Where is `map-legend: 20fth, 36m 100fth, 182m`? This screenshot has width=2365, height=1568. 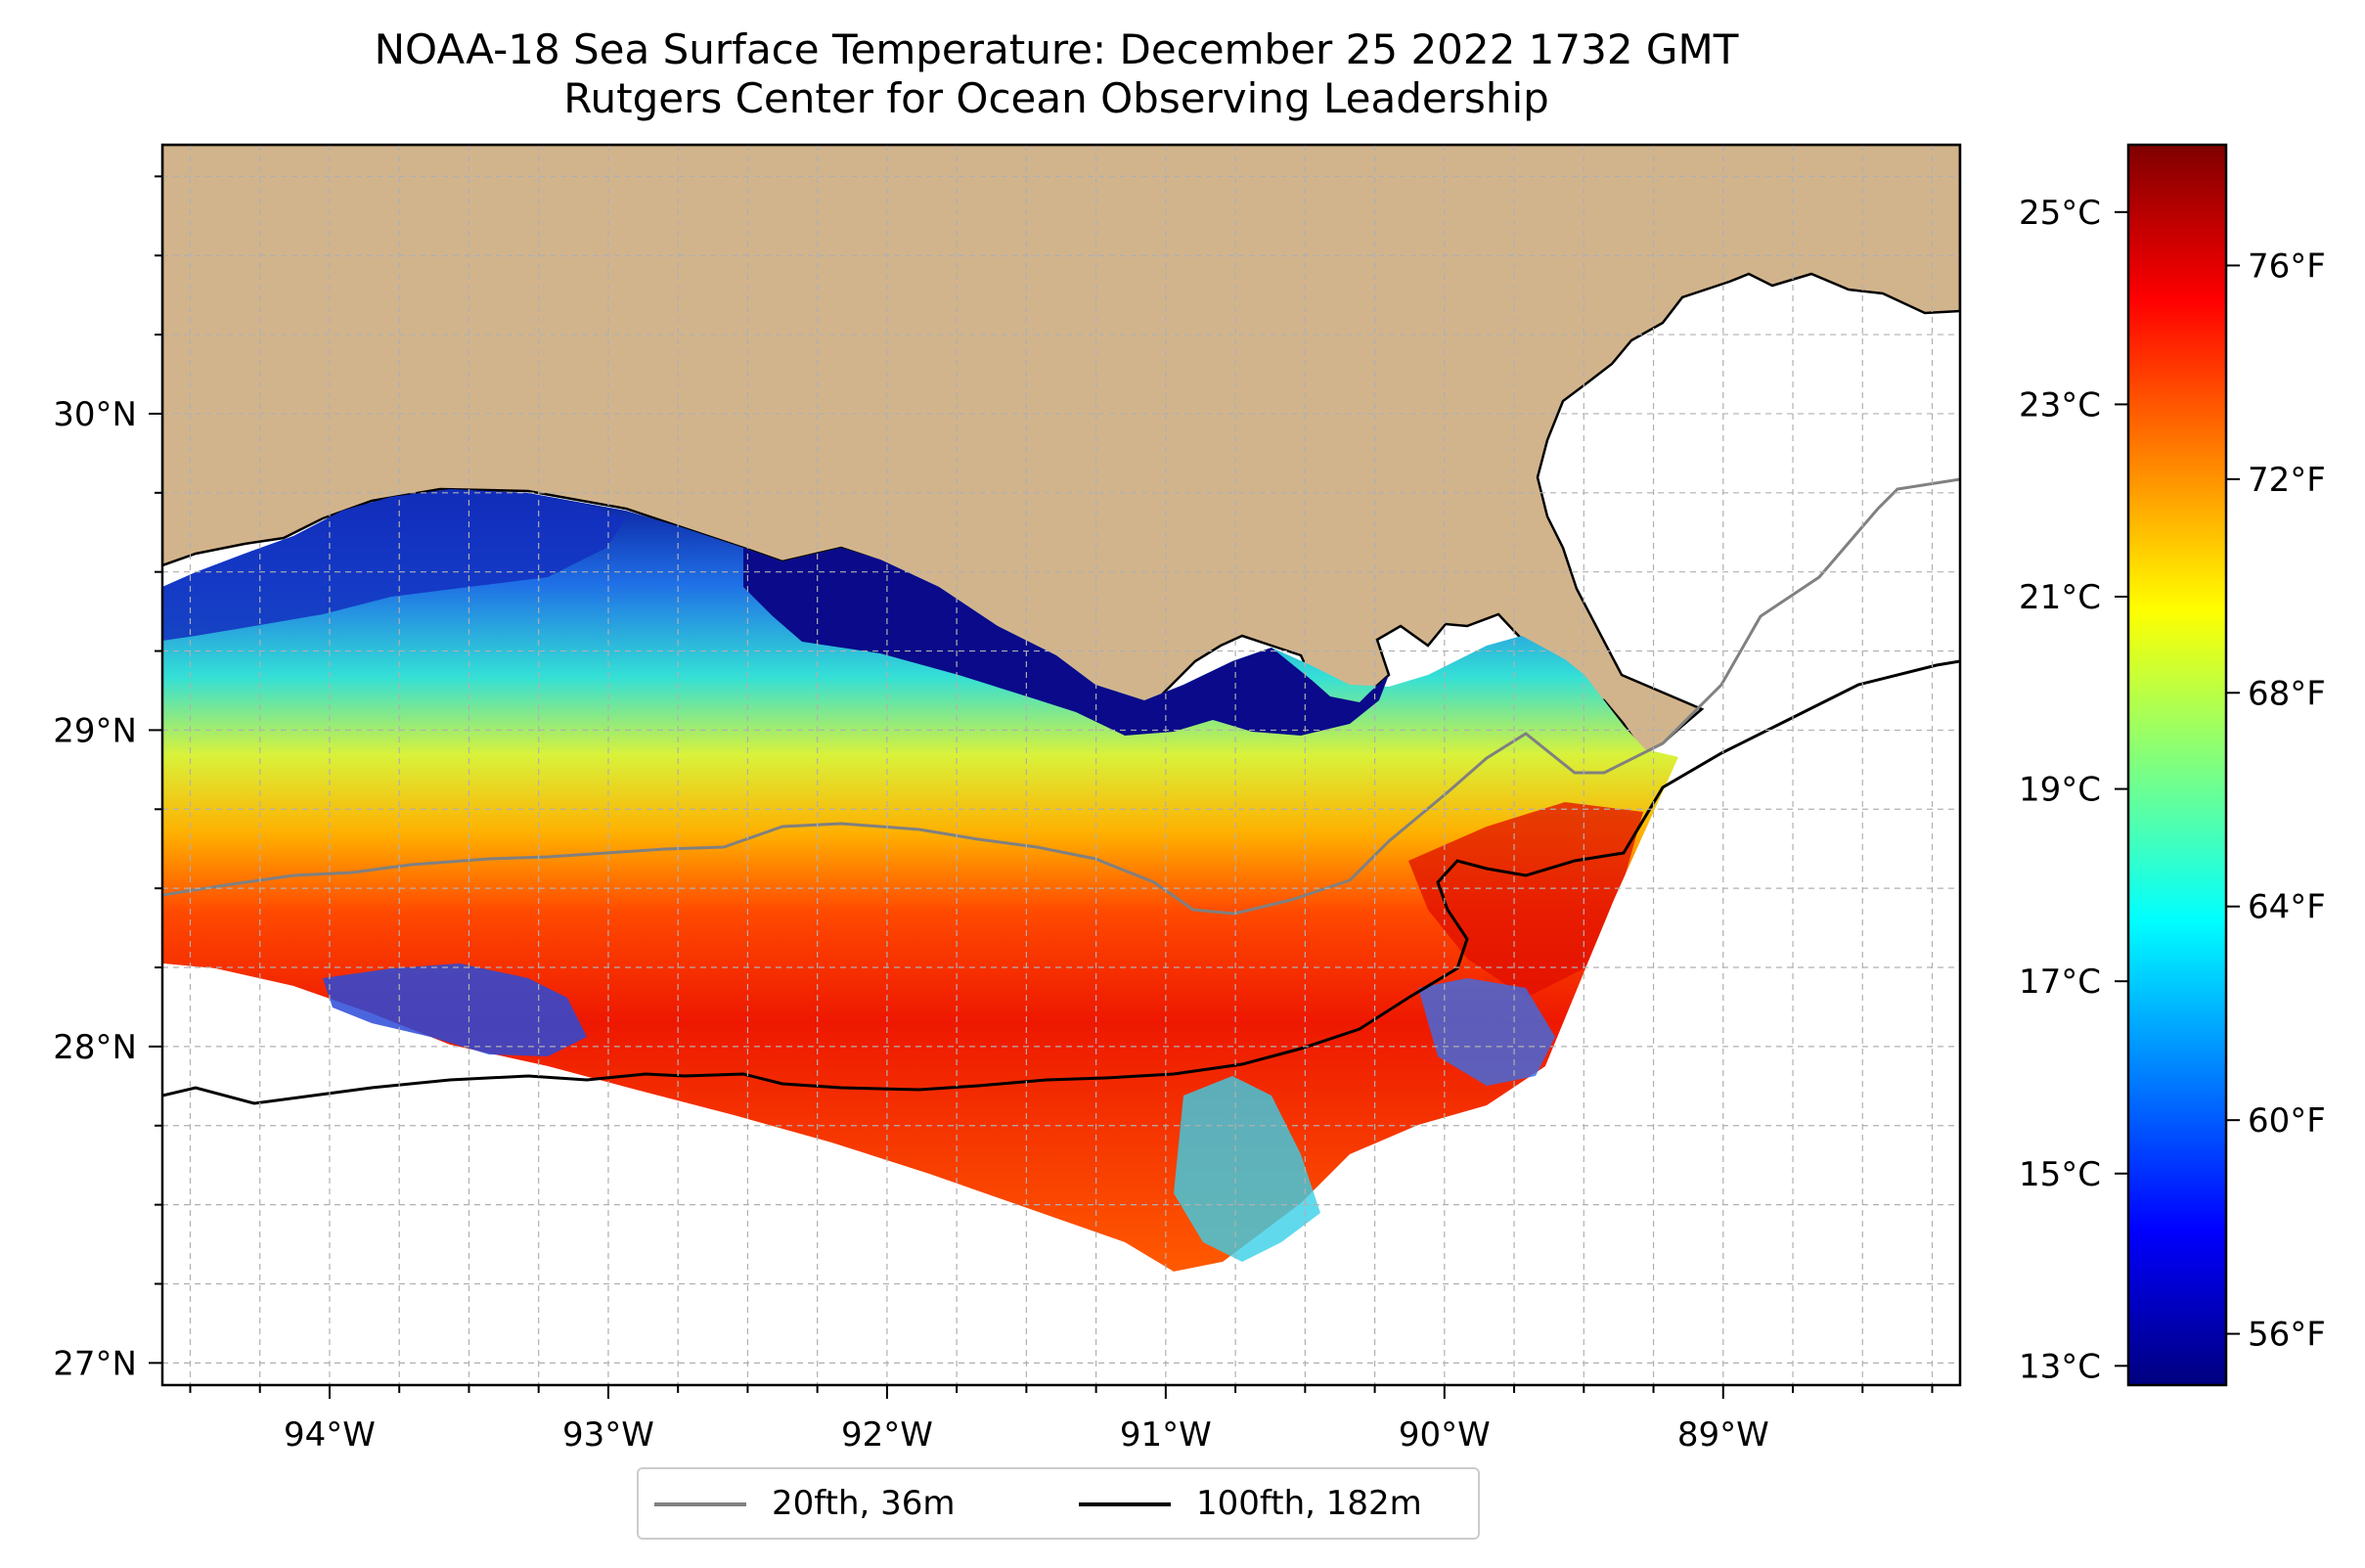 map-legend: 20fth, 36m 100fth, 182m is located at coordinates (1058, 1503).